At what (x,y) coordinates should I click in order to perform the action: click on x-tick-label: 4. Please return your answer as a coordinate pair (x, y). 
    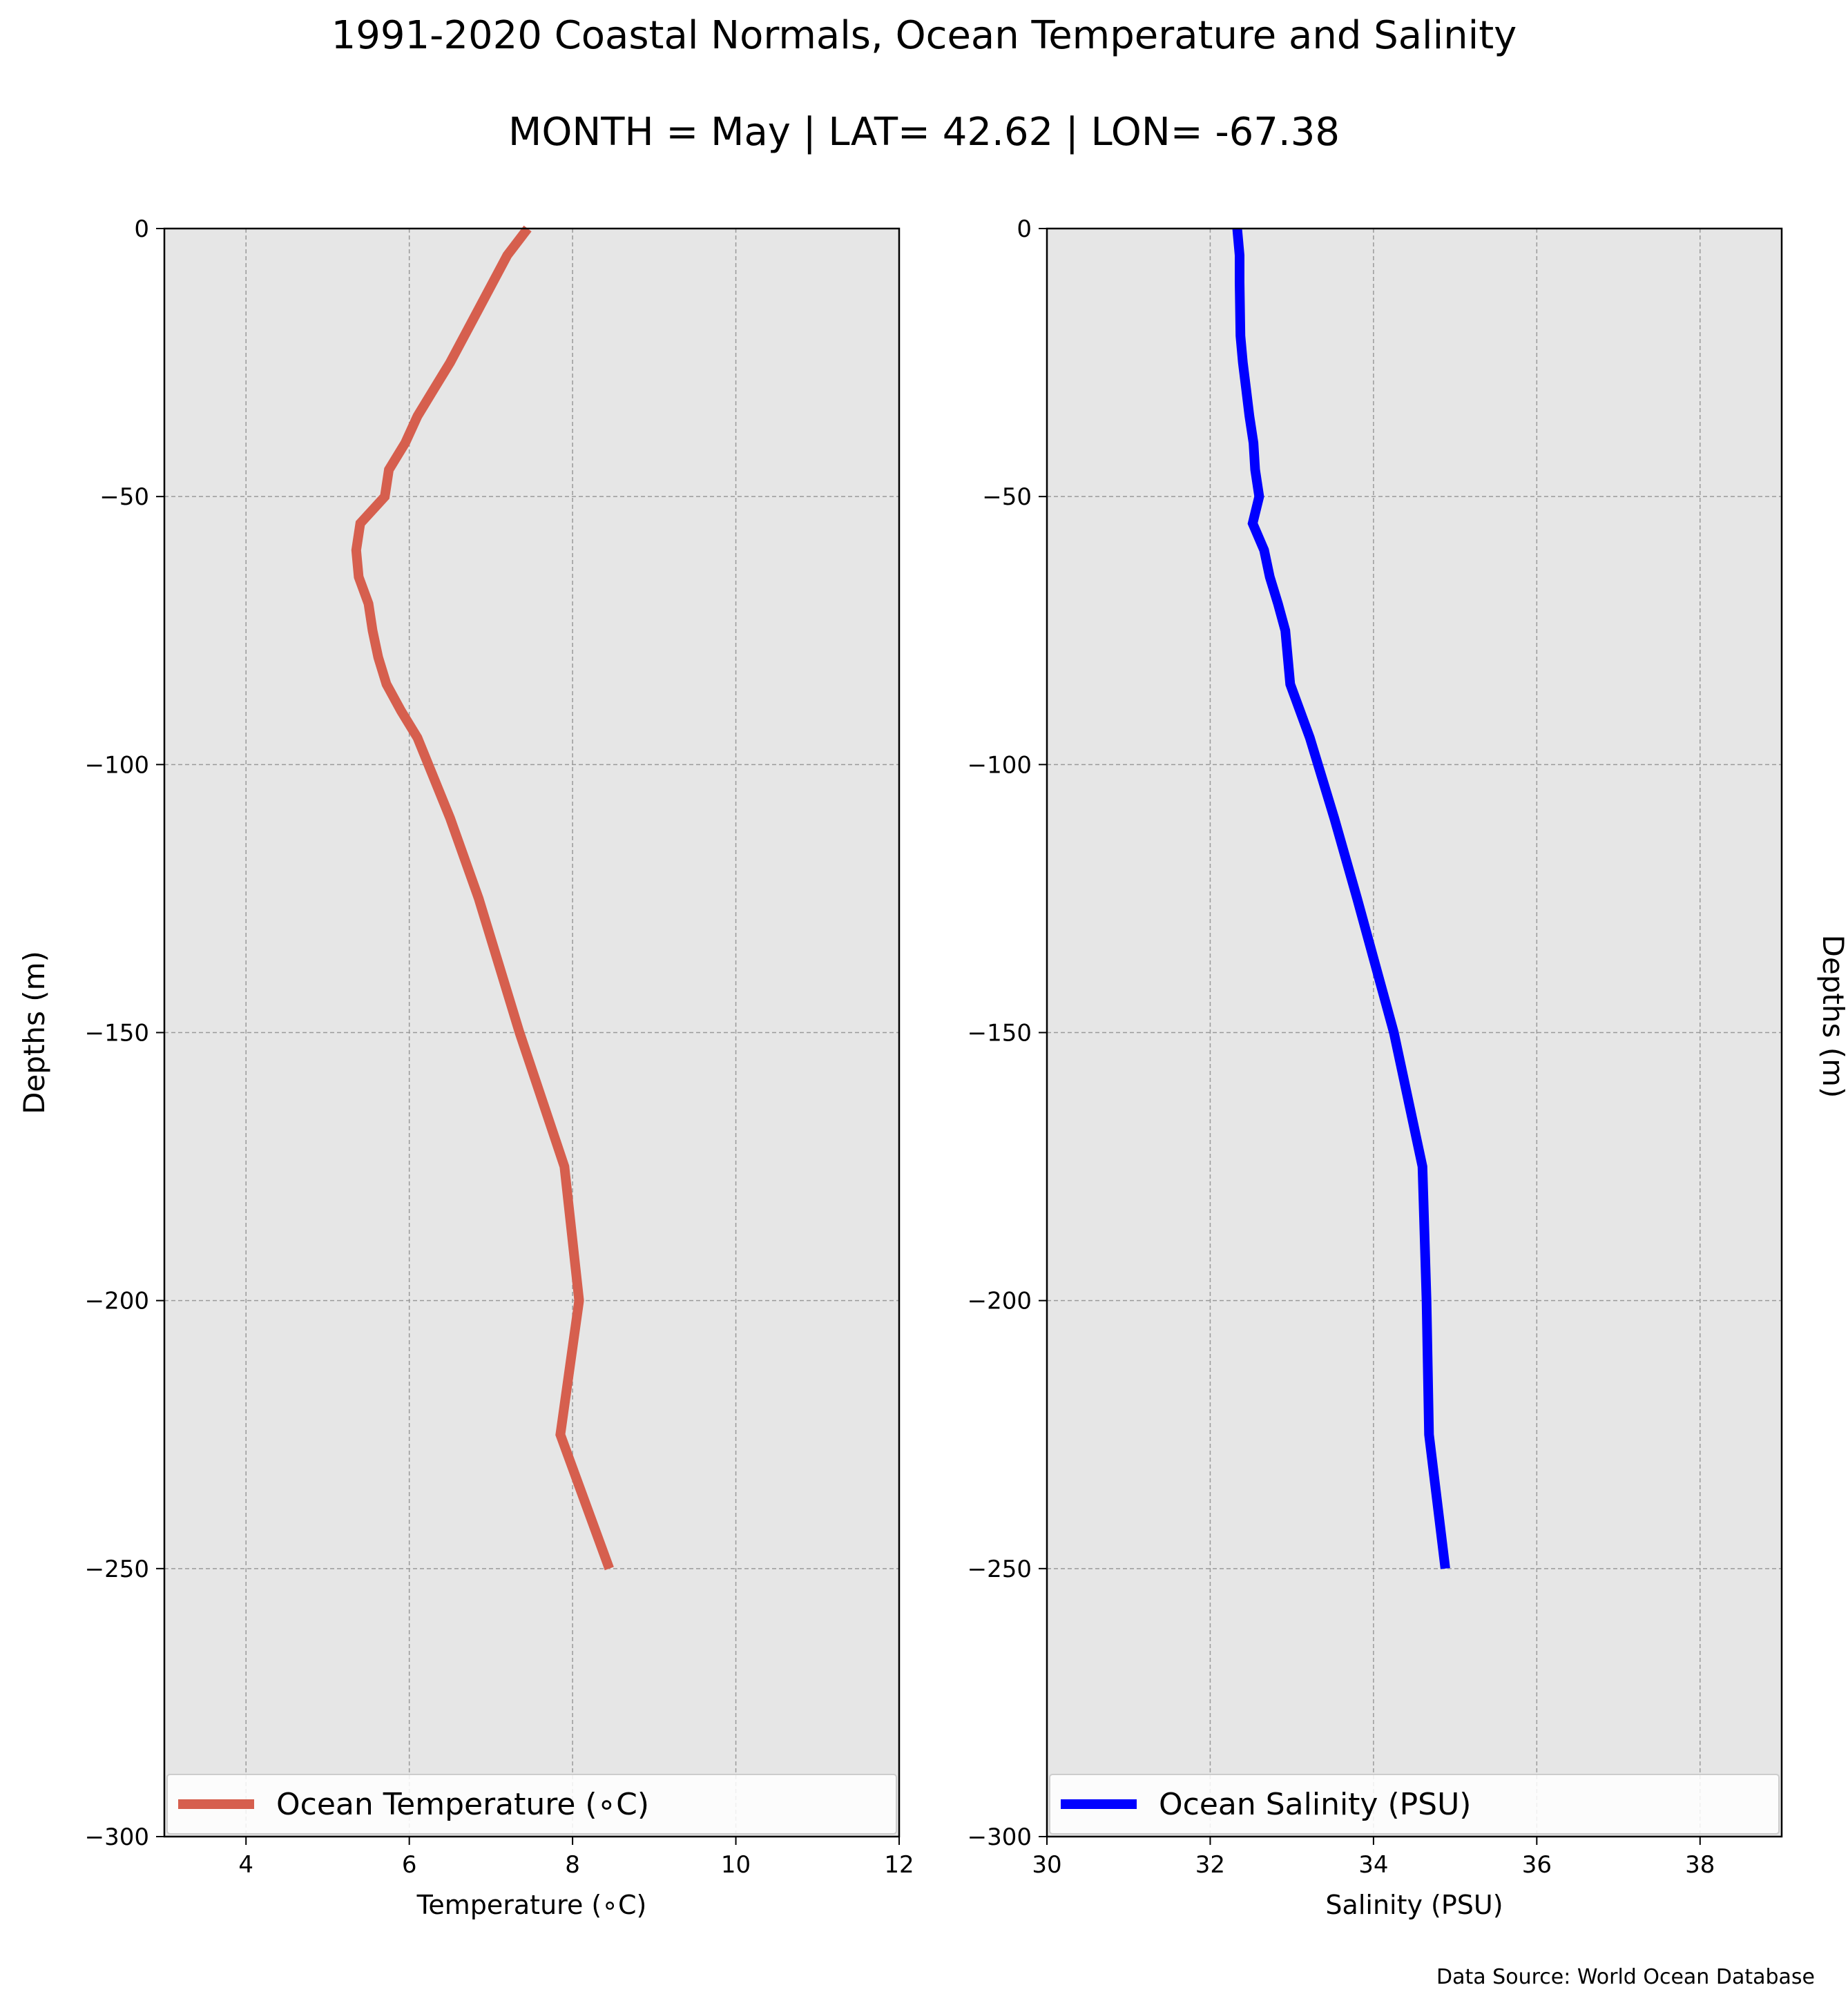
    Looking at the image, I should click on (245, 1865).